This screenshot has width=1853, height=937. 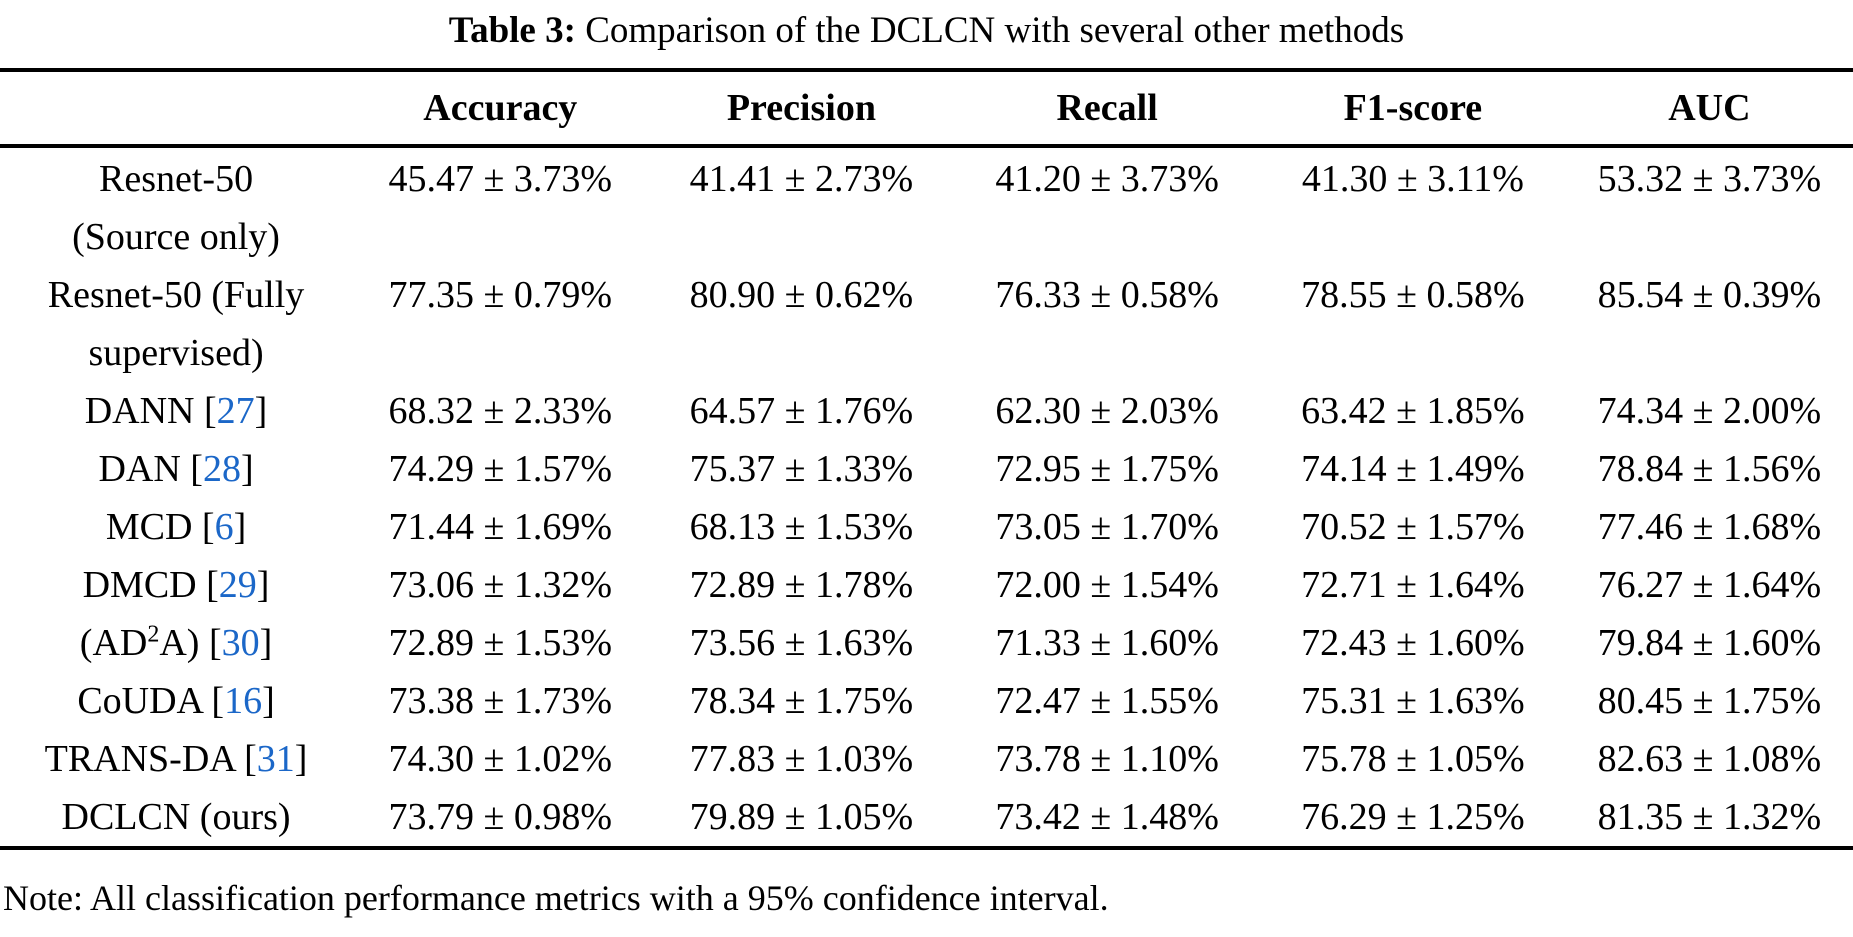 What do you see at coordinates (1709, 701) in the screenshot?
I see `value-cell: 80.45 ± 1.75%` at bounding box center [1709, 701].